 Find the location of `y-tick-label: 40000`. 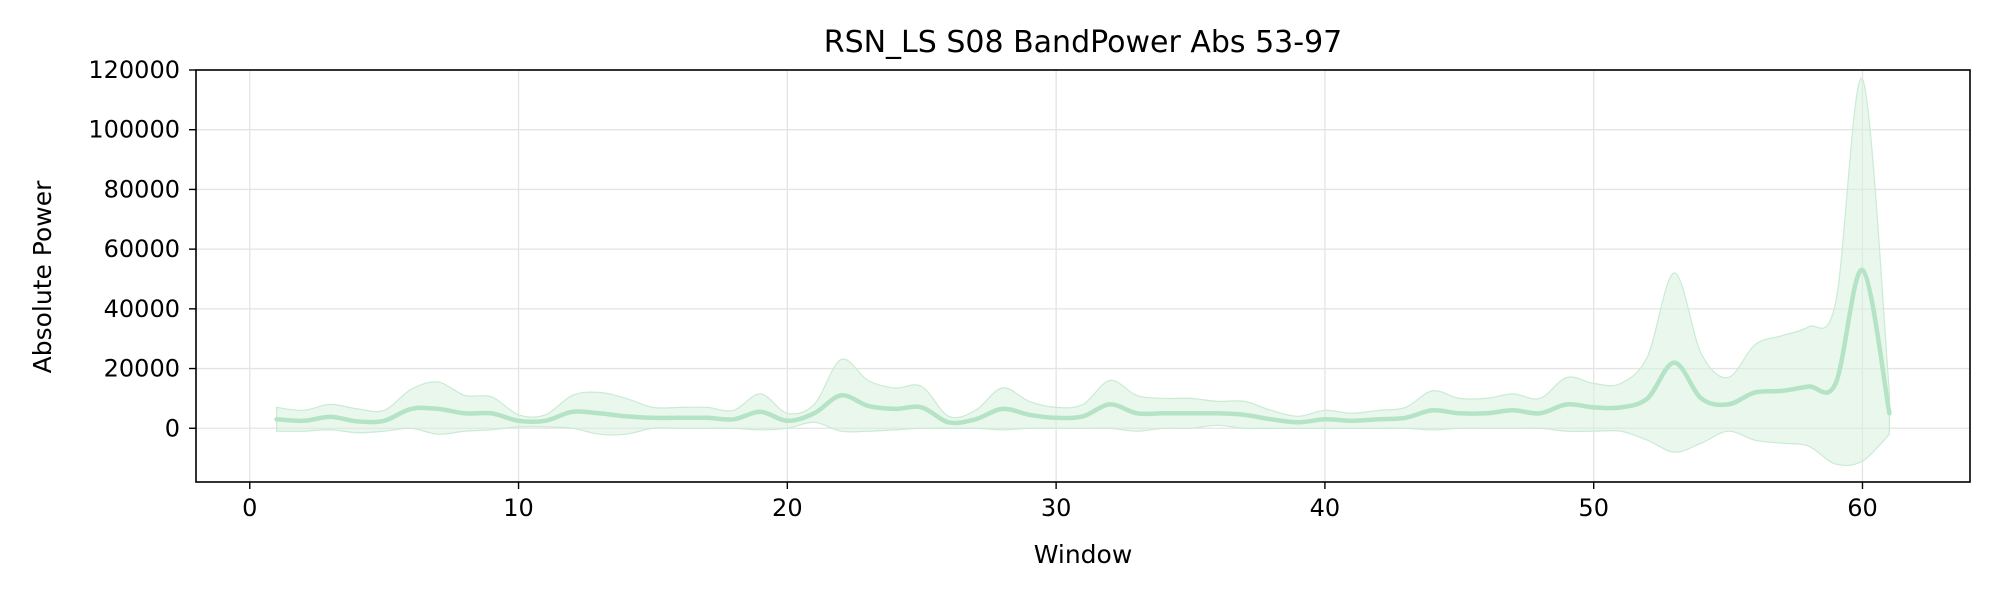

y-tick-label: 40000 is located at coordinates (142, 309).